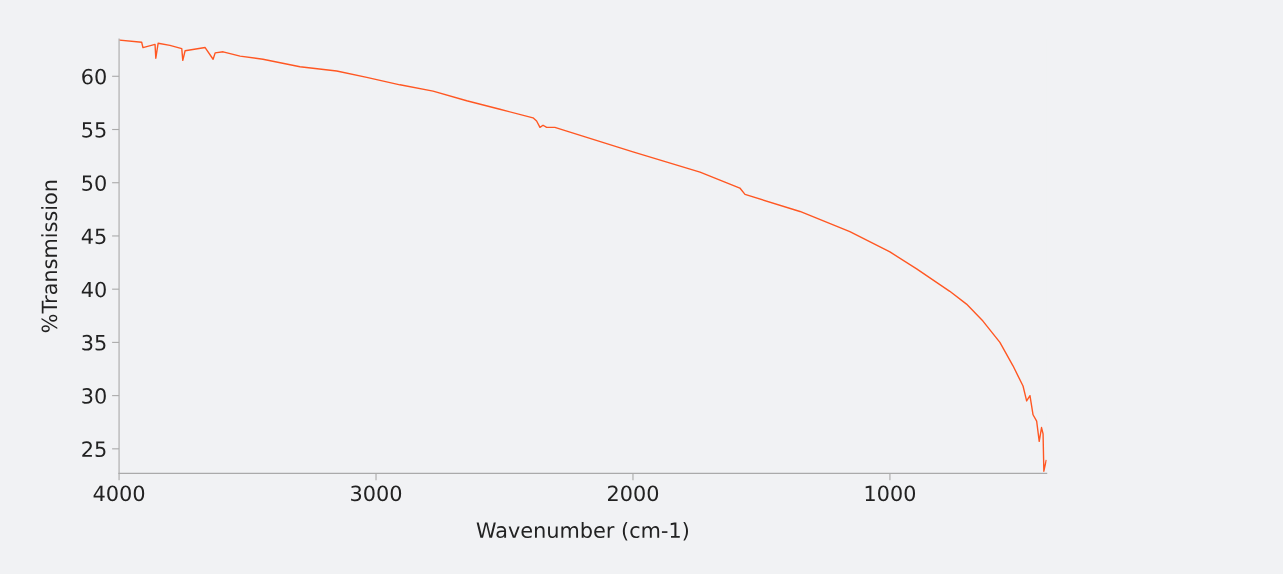  Describe the element at coordinates (93, 236) in the screenshot. I see `y-tick-label: 45` at that location.